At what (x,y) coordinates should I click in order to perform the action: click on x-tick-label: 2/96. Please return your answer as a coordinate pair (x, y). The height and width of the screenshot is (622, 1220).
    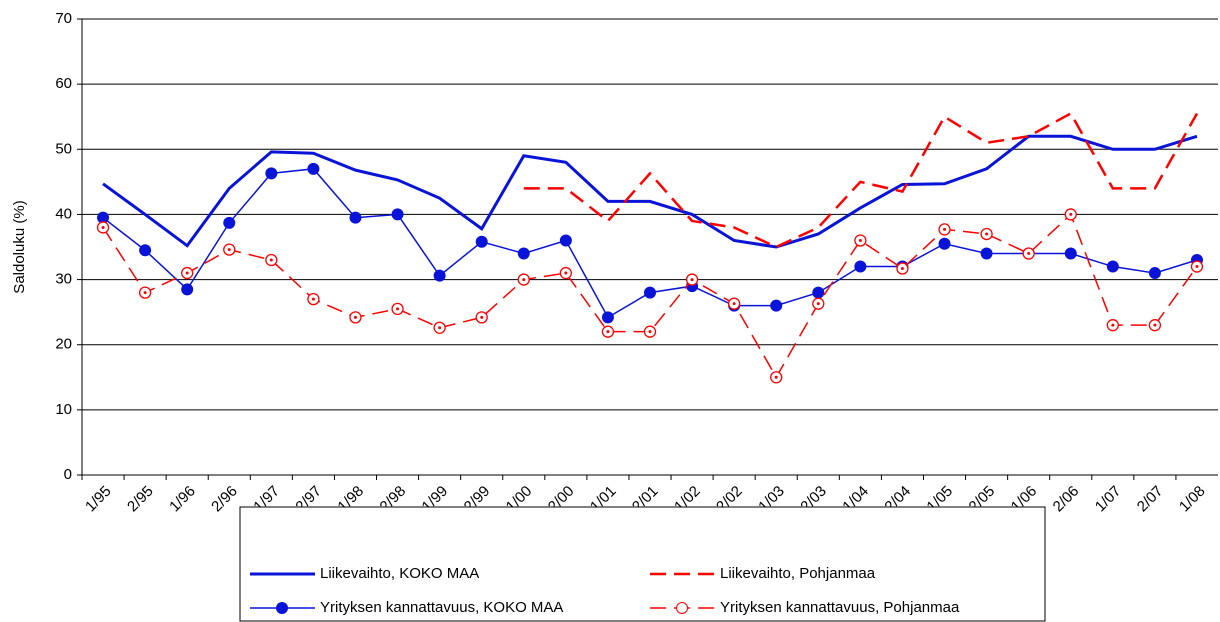
    Looking at the image, I should click on (224, 499).